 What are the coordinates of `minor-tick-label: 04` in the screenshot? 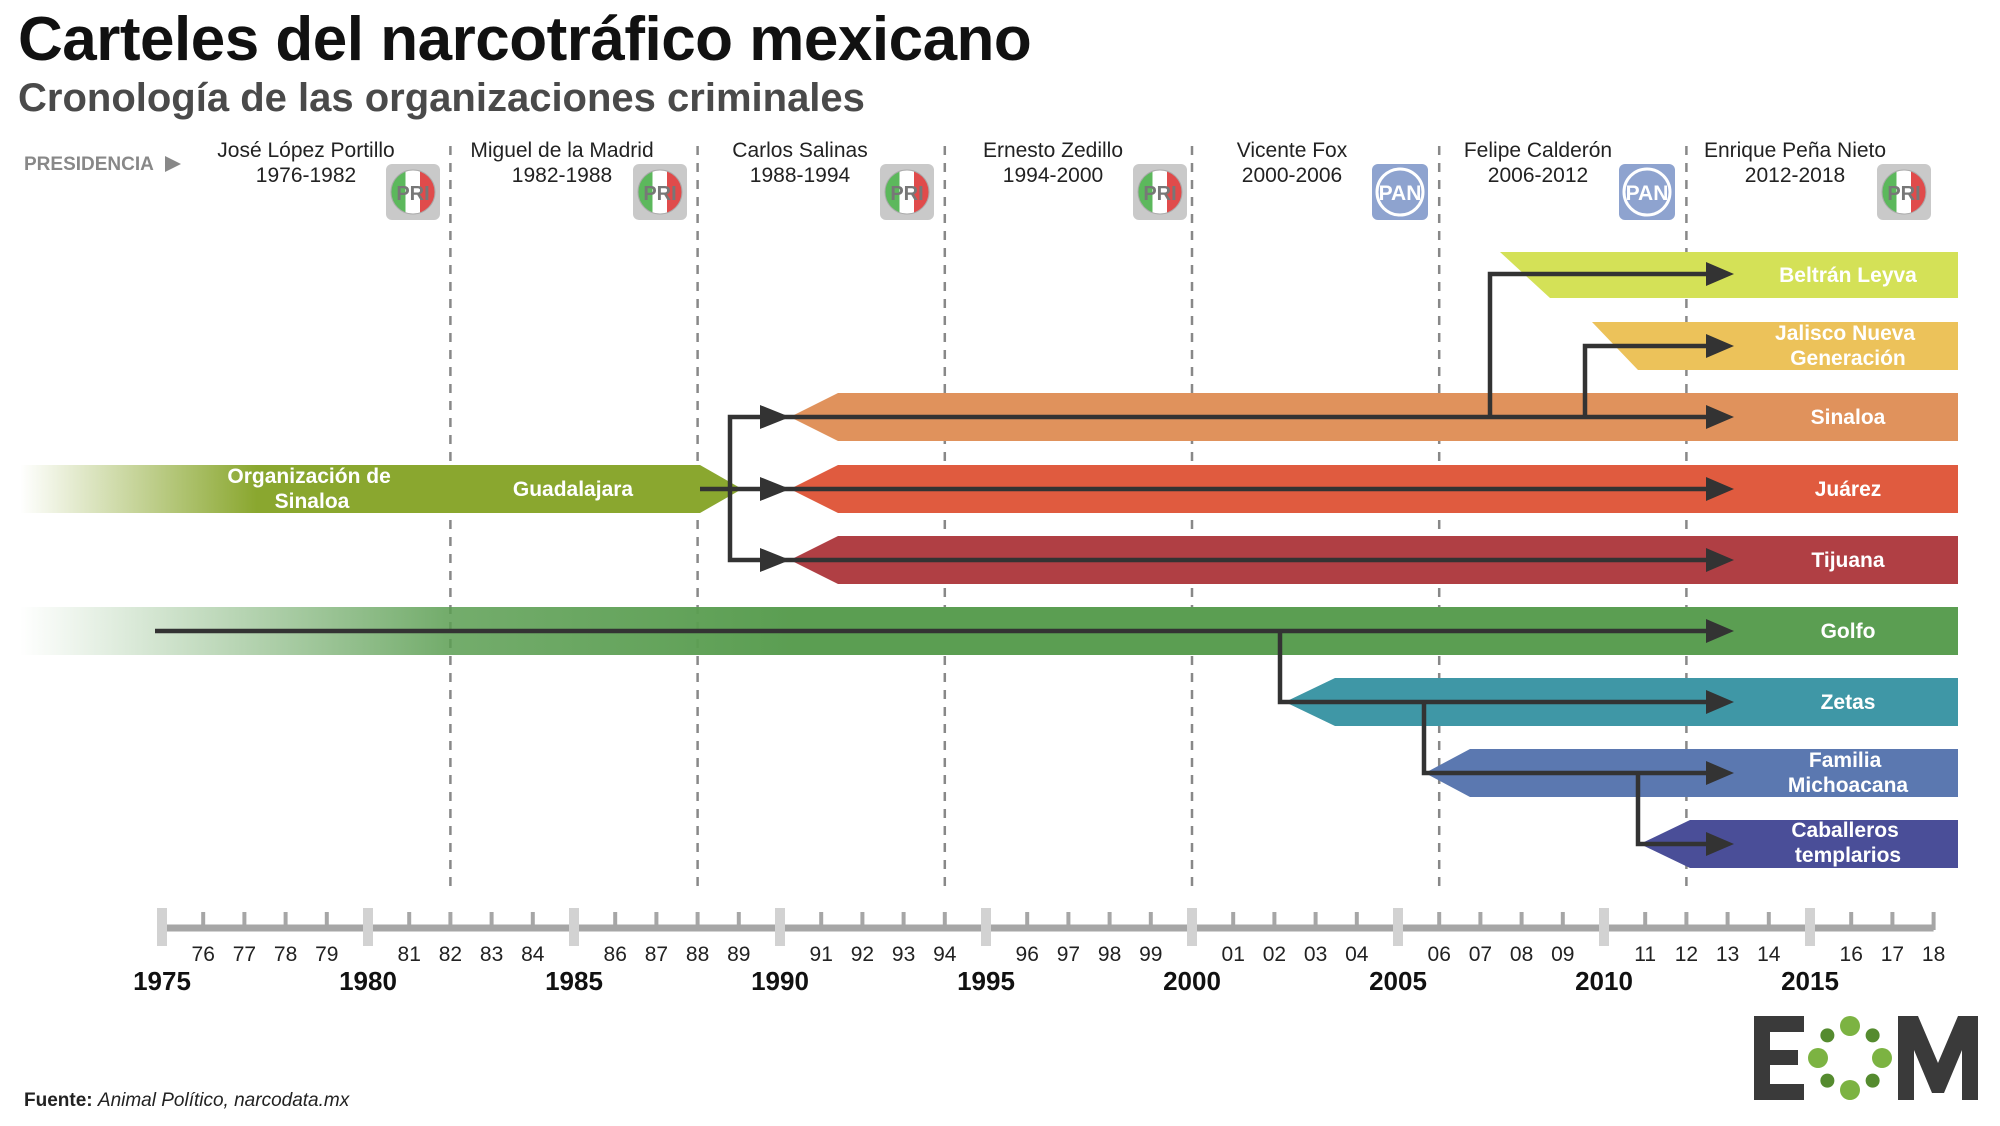 It's located at (1357, 954).